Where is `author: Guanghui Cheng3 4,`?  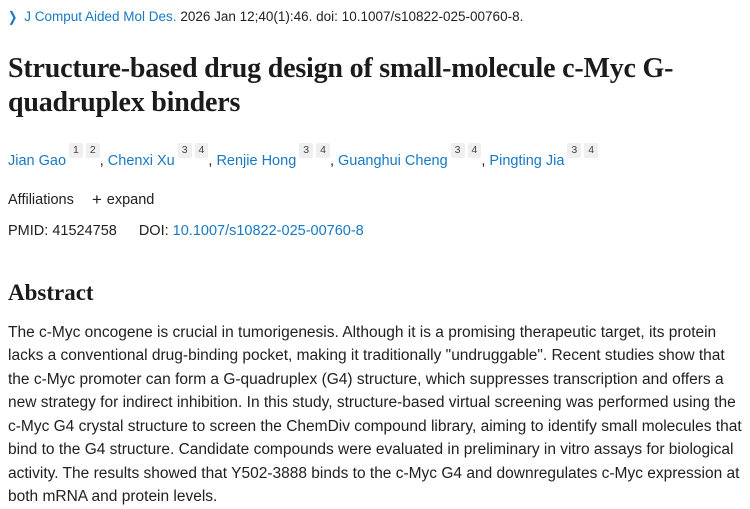
author: Guanghui Cheng3 4, is located at coordinates (414, 156).